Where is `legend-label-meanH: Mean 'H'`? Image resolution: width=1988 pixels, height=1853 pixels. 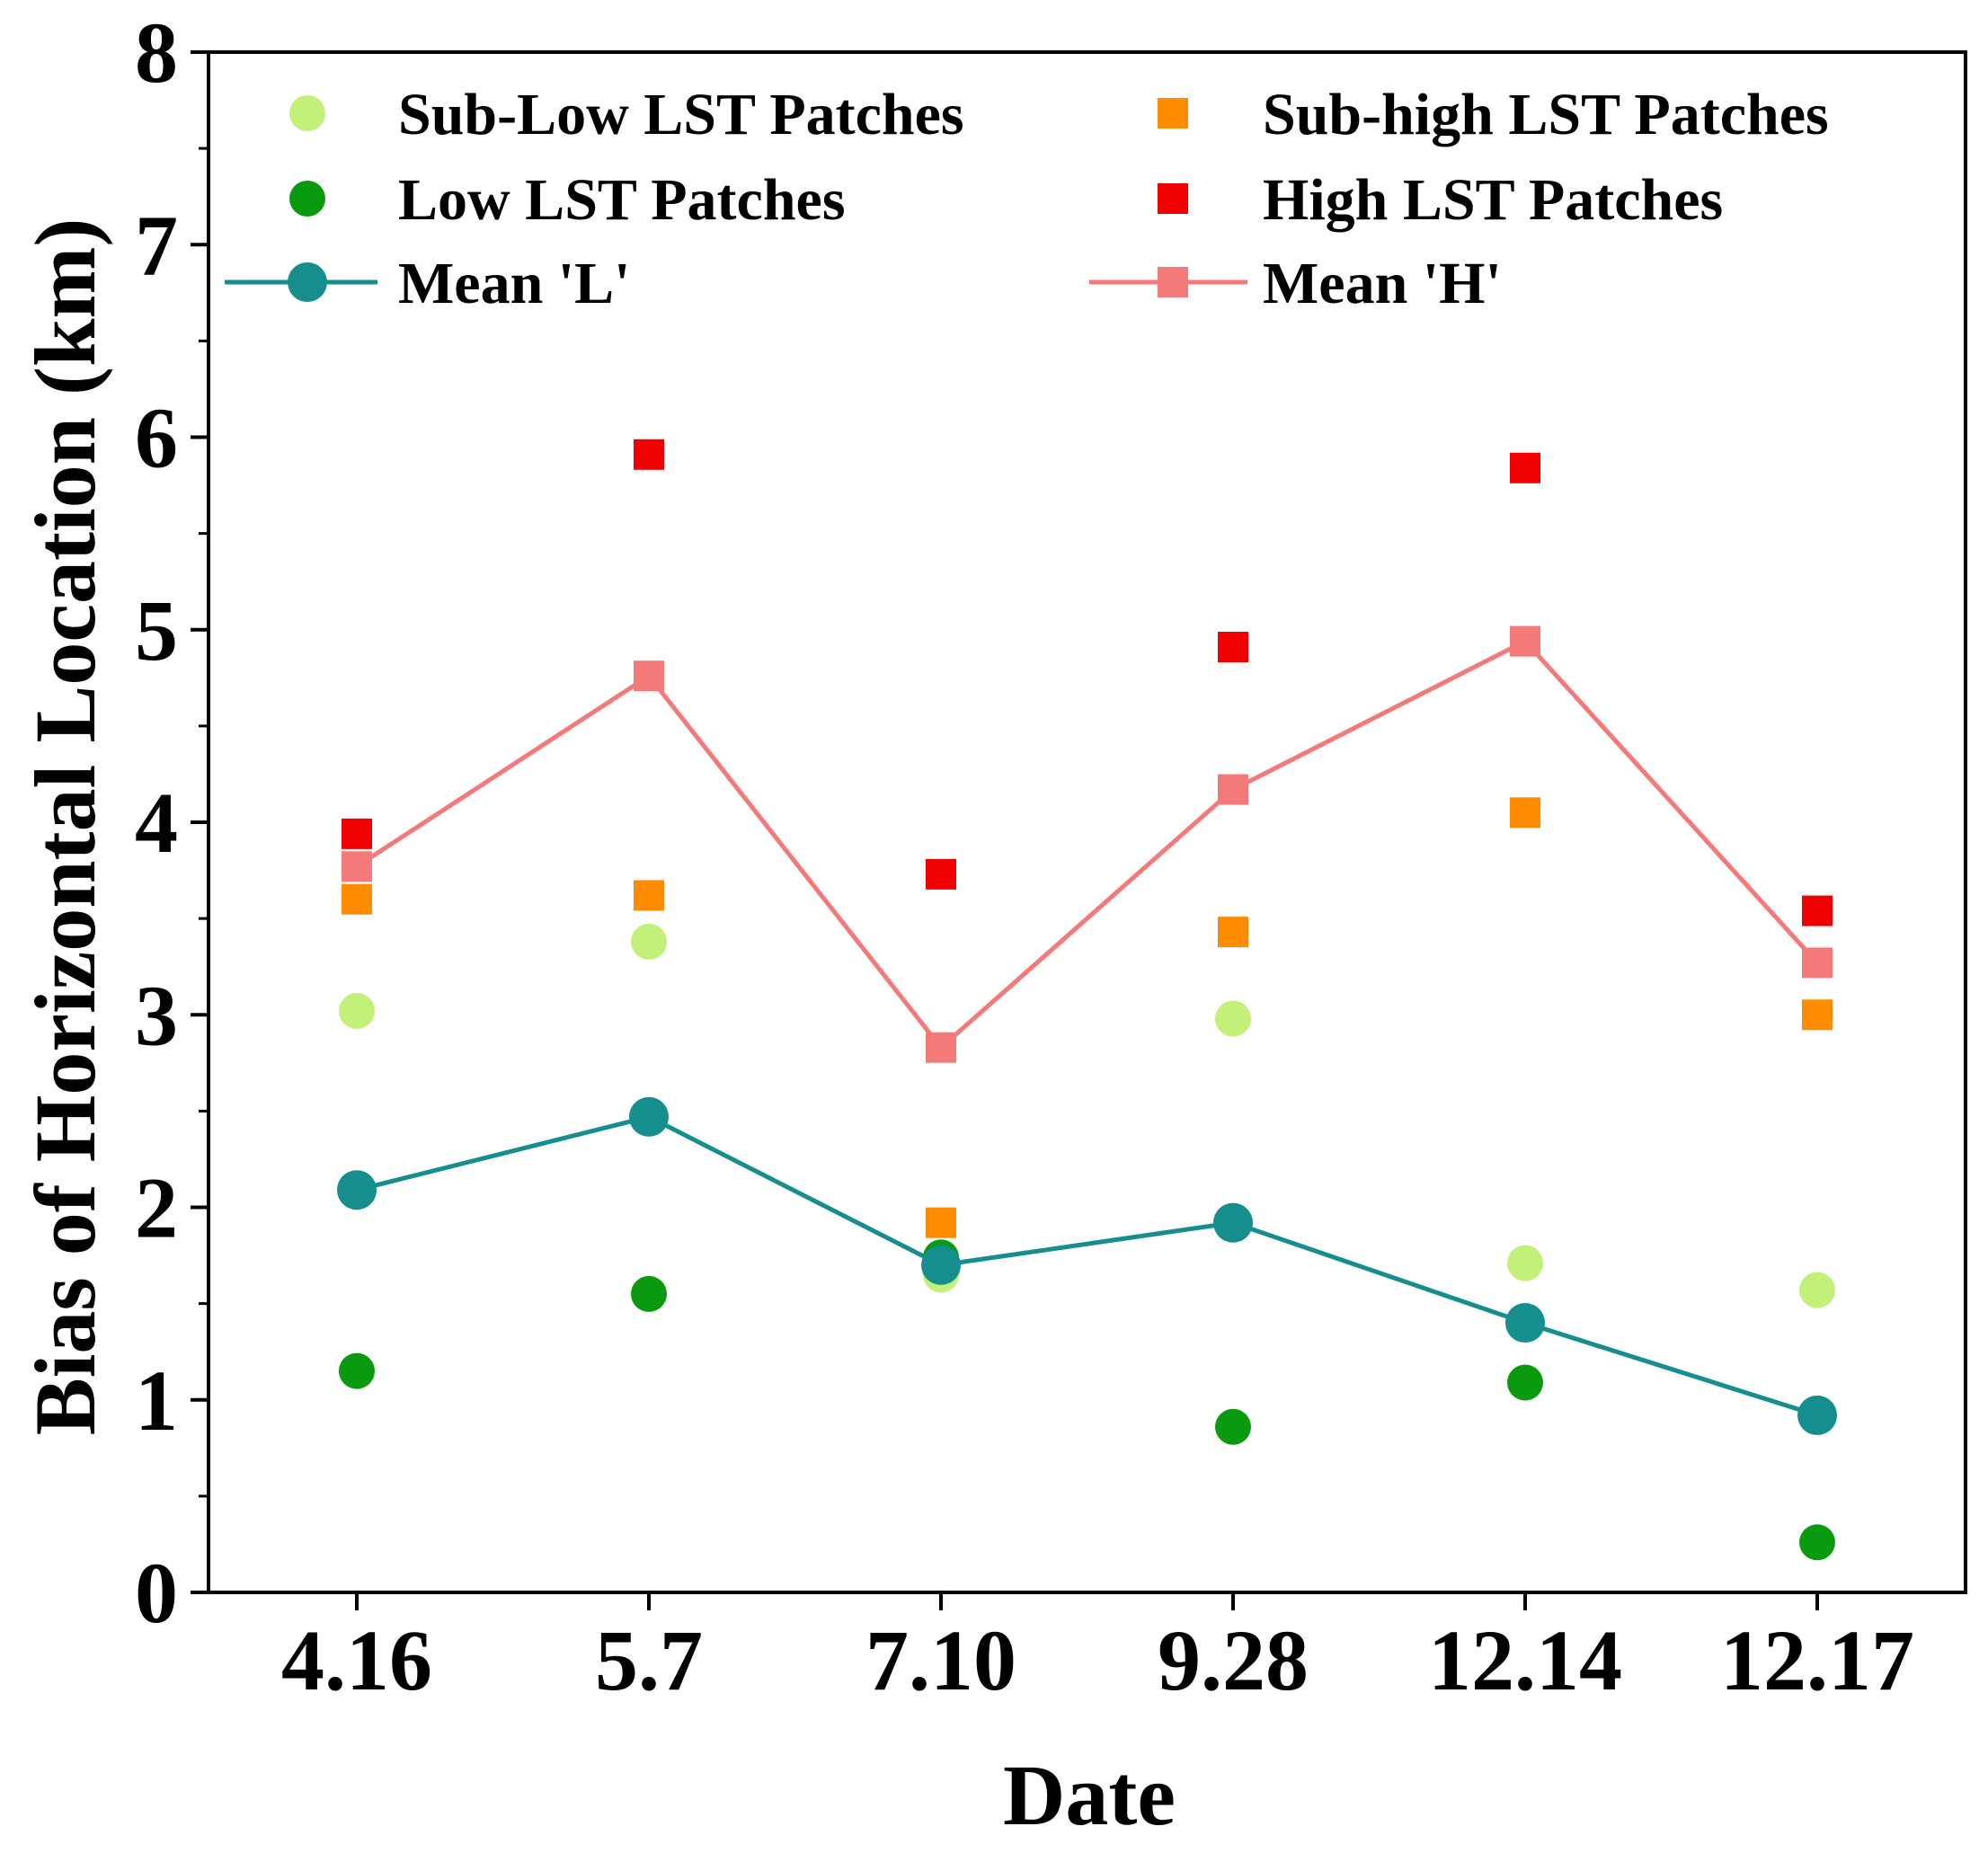
legend-label-meanH: Mean 'H' is located at coordinates (1383, 283).